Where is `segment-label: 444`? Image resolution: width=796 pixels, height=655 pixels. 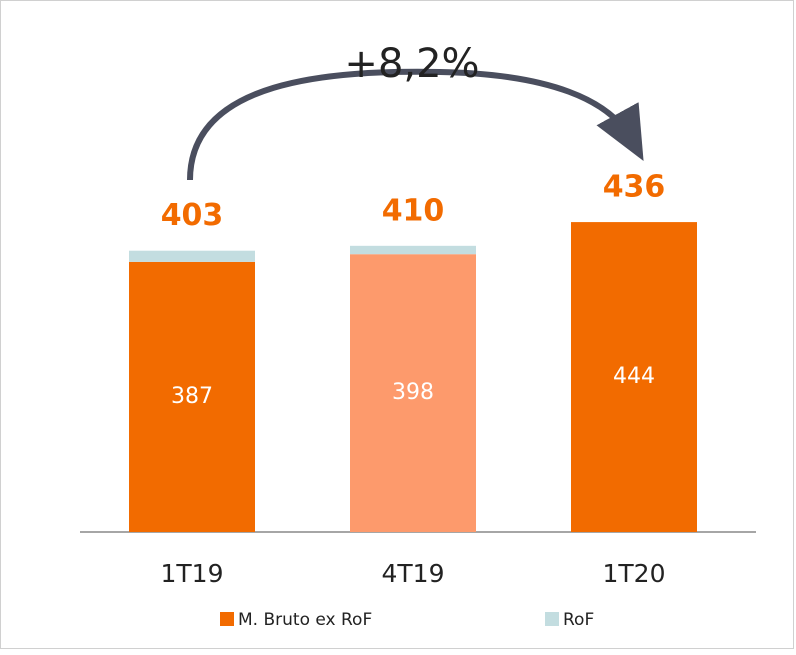 segment-label: 444 is located at coordinates (634, 376).